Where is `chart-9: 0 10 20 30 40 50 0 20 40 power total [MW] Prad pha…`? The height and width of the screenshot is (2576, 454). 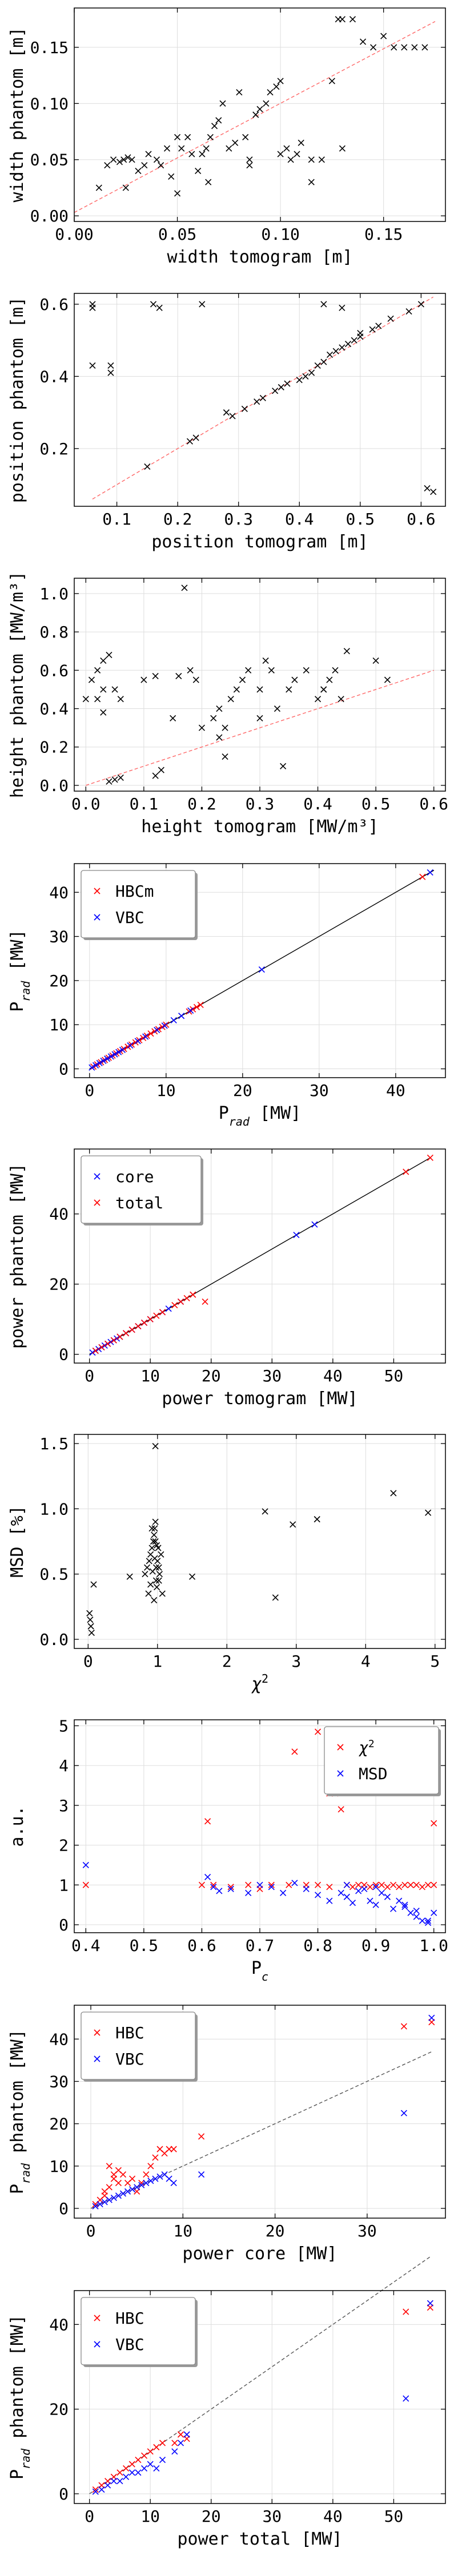
chart-9: 0 10 20 30 40 50 0 20 40 power total [MW] Prad pha… is located at coordinates (226, 2403).